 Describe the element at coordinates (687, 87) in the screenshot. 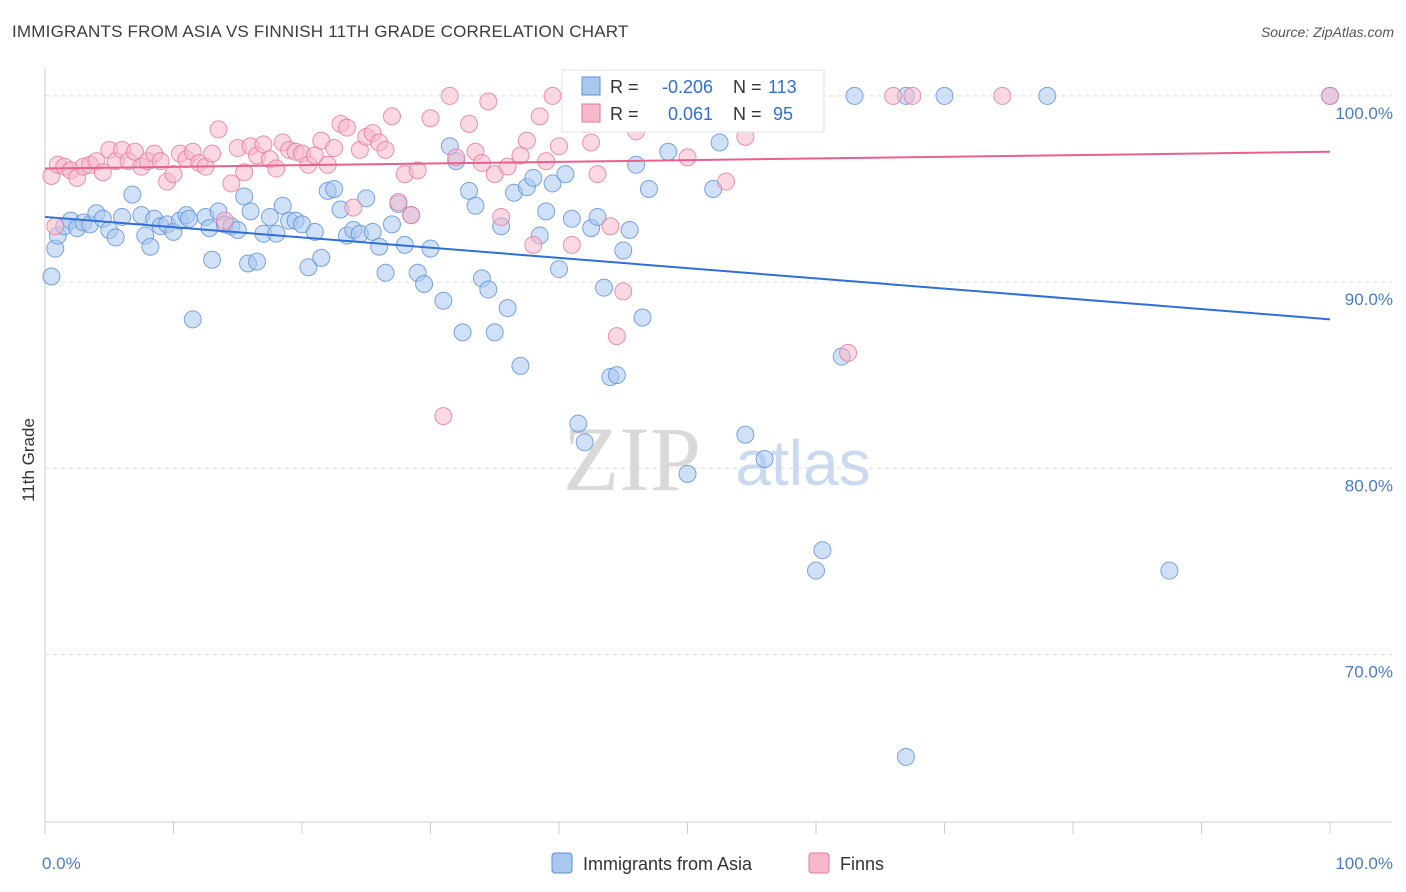

I see `legend-r-value-1: -0.206` at that location.